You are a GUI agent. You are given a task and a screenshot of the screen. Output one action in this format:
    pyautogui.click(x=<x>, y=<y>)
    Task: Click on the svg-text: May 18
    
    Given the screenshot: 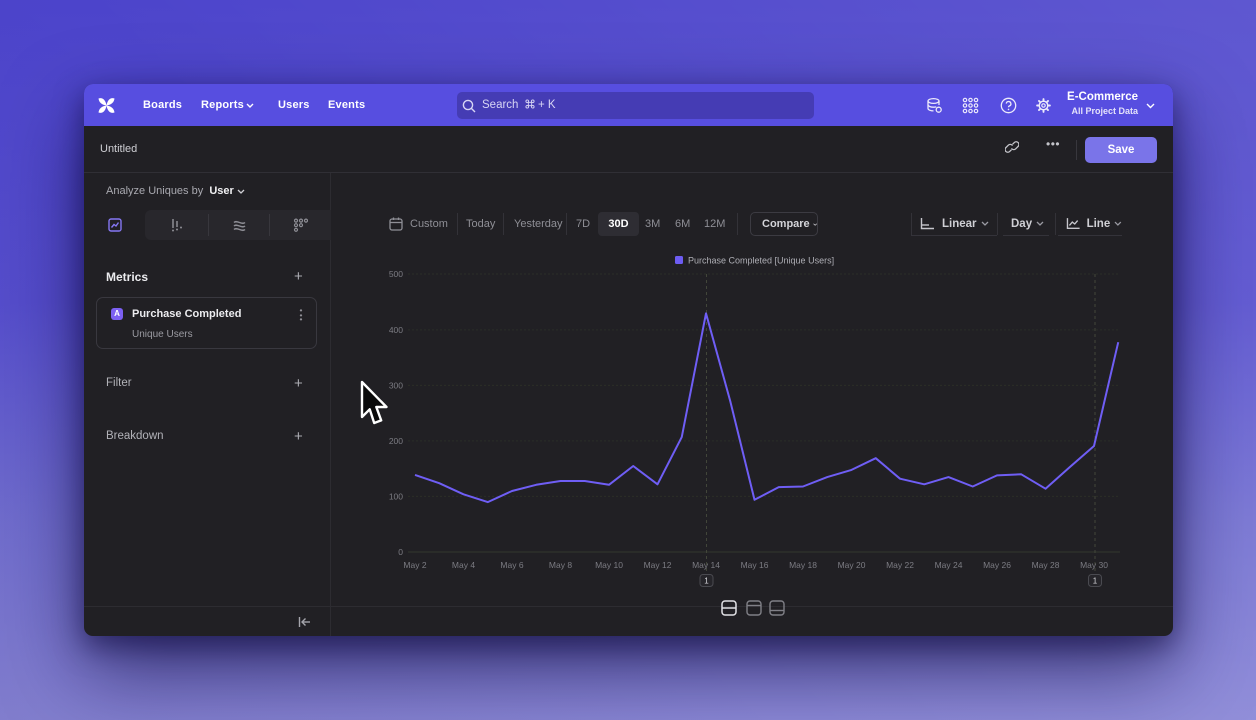 What is the action you would take?
    pyautogui.click(x=803, y=565)
    